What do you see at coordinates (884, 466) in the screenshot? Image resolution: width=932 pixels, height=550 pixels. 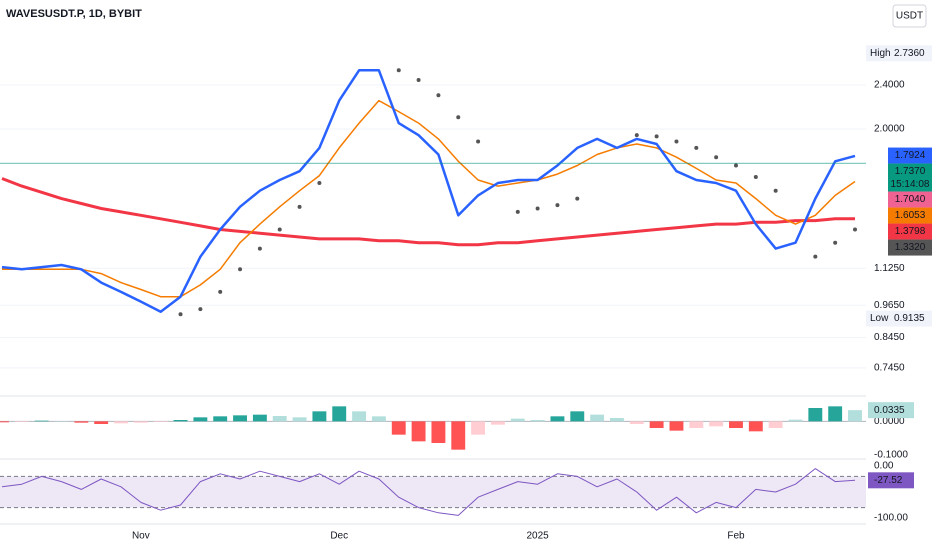 I see `y-tick-label: 0.00` at bounding box center [884, 466].